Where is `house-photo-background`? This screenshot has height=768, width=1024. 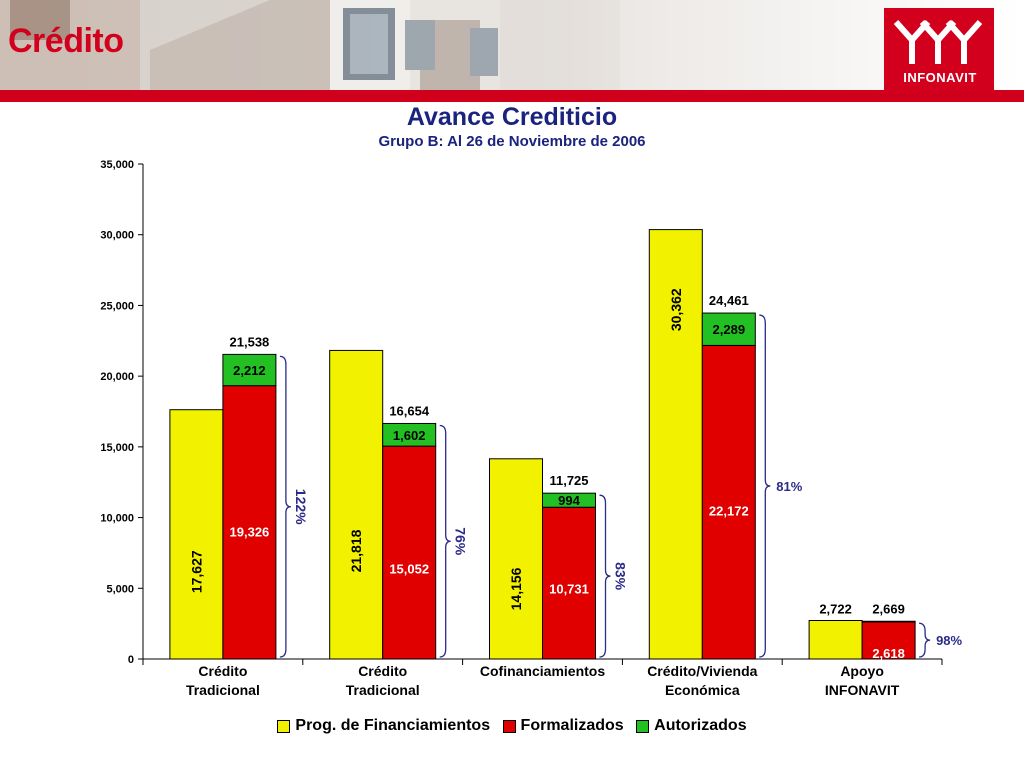
house-photo-background is located at coordinates (512, 46).